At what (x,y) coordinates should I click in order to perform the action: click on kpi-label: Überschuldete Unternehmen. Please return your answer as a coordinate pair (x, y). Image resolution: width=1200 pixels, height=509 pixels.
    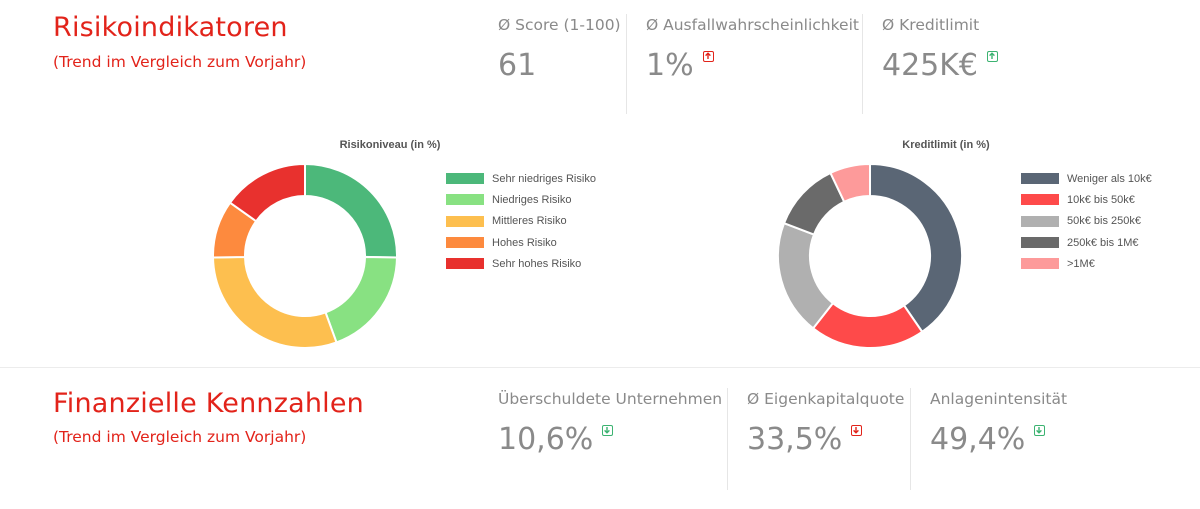
    Looking at the image, I should click on (610, 399).